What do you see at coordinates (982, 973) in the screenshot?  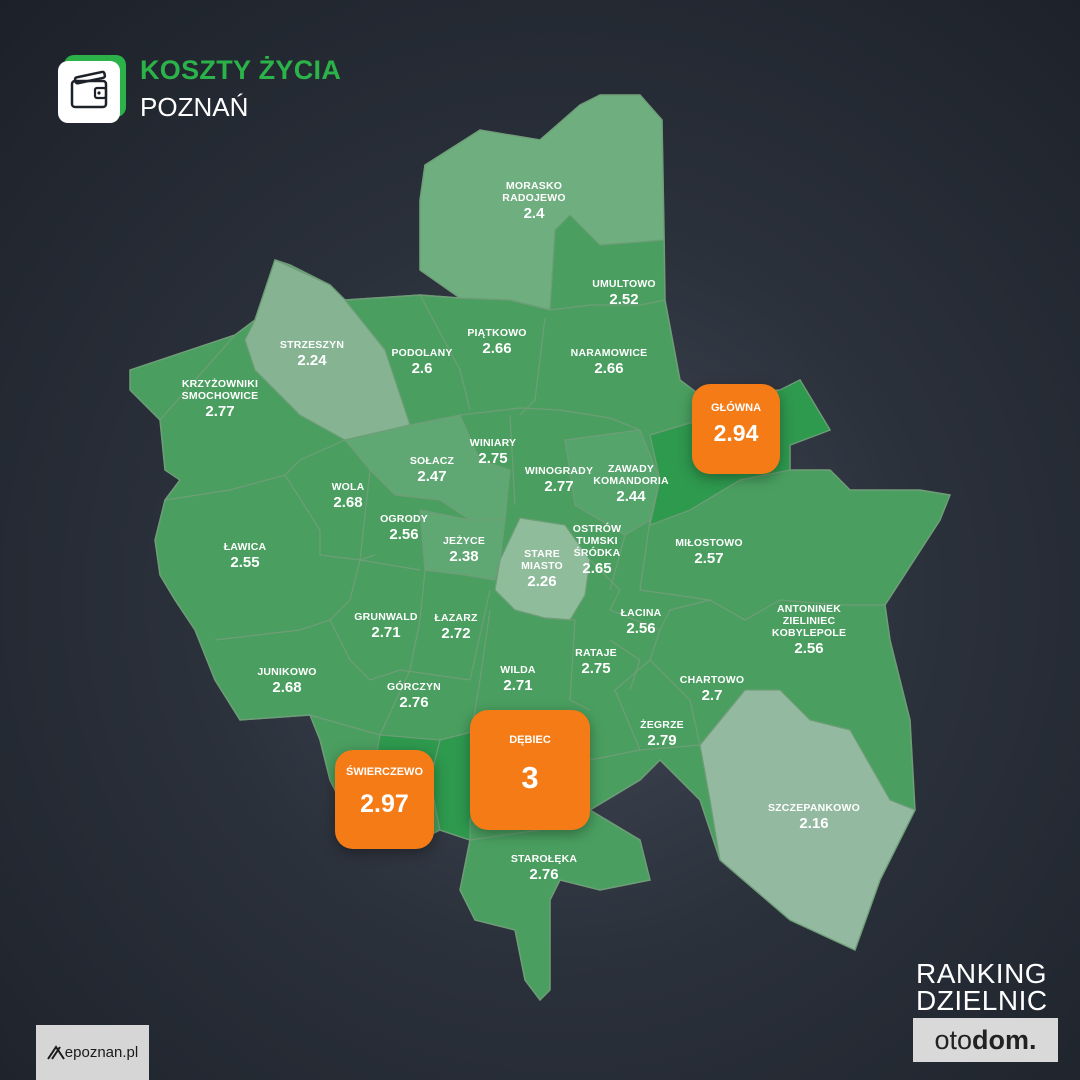 I see `ranking-line-1: RANKING` at bounding box center [982, 973].